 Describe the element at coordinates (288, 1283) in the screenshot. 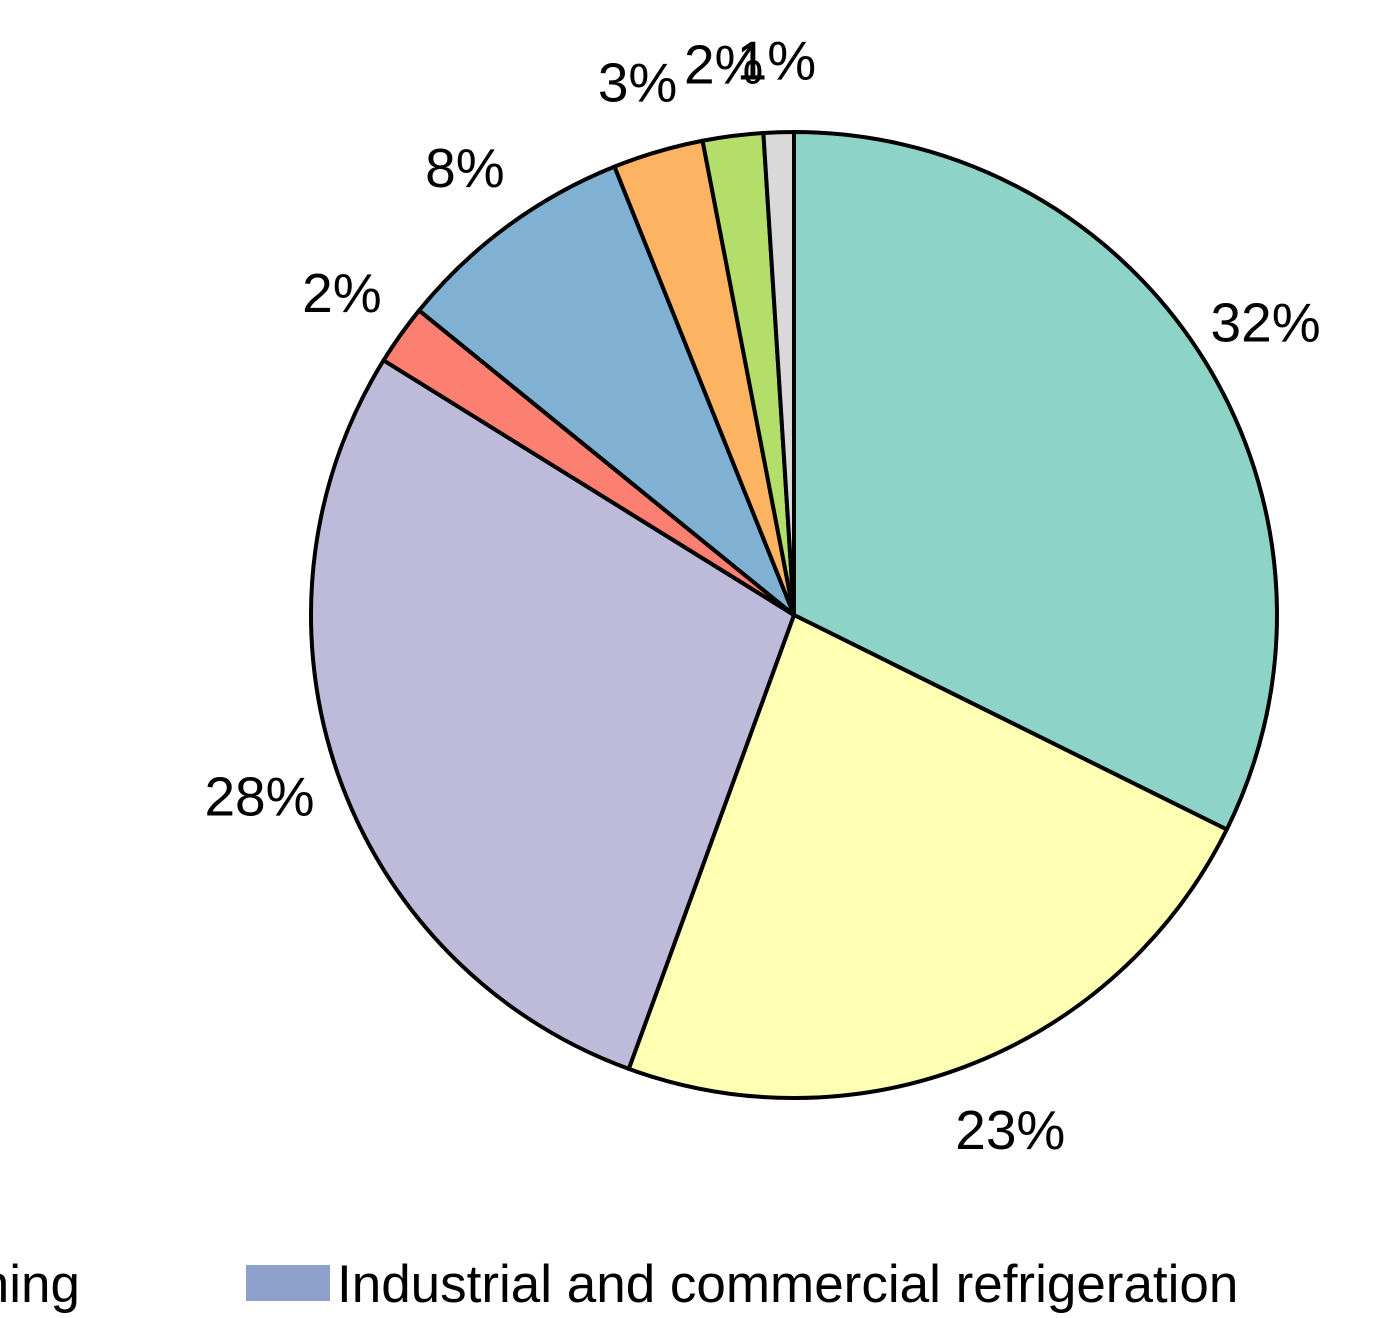

I see `legend-swatch-industrial-refrigeration` at that location.